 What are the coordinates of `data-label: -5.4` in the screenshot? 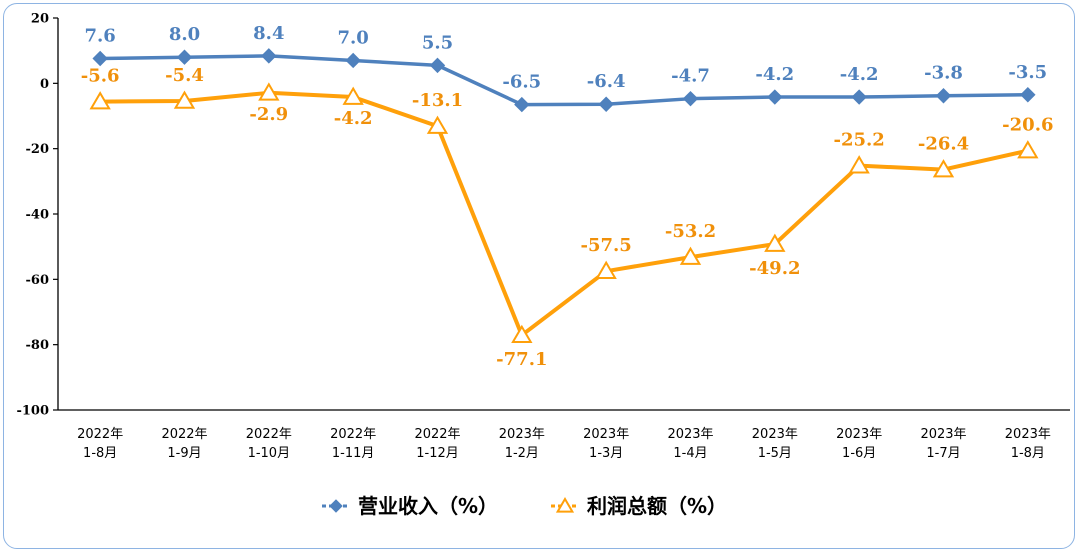 It's located at (184, 75).